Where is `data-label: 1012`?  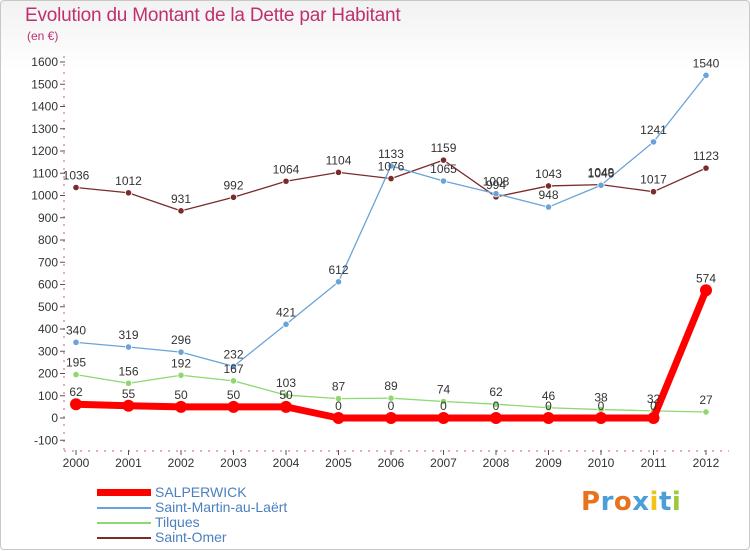 data-label: 1012 is located at coordinates (128, 181).